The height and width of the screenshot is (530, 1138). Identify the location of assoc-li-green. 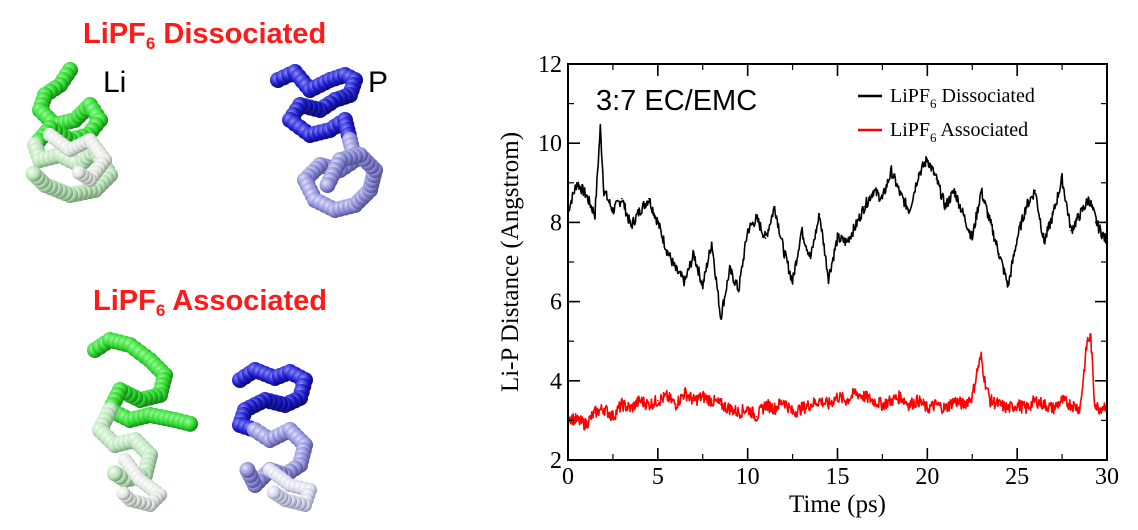
(142, 382).